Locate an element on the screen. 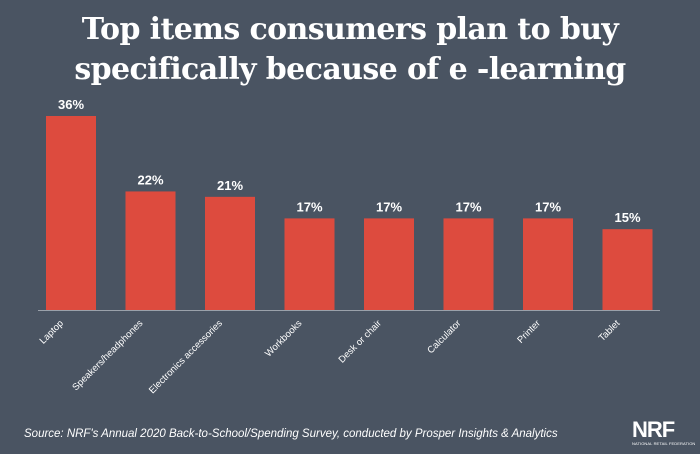 The height and width of the screenshot is (454, 700). bar-printer is located at coordinates (548, 264).